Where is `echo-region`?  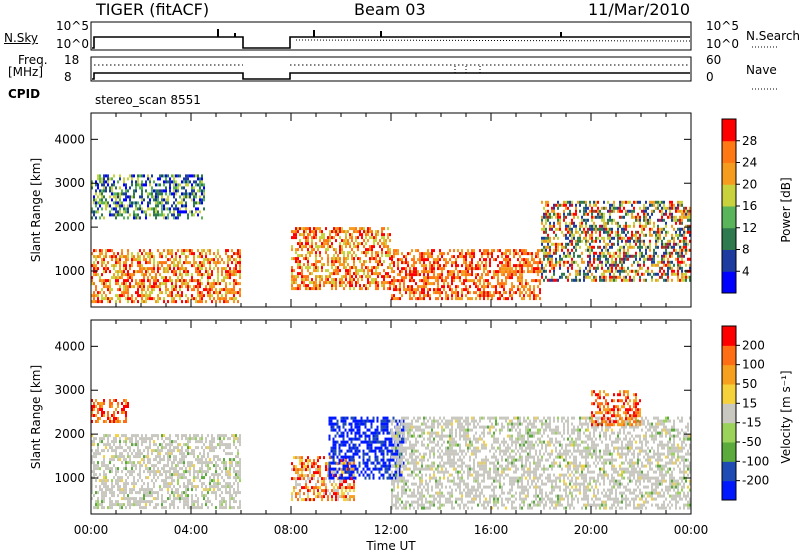 echo-region is located at coordinates (341, 259).